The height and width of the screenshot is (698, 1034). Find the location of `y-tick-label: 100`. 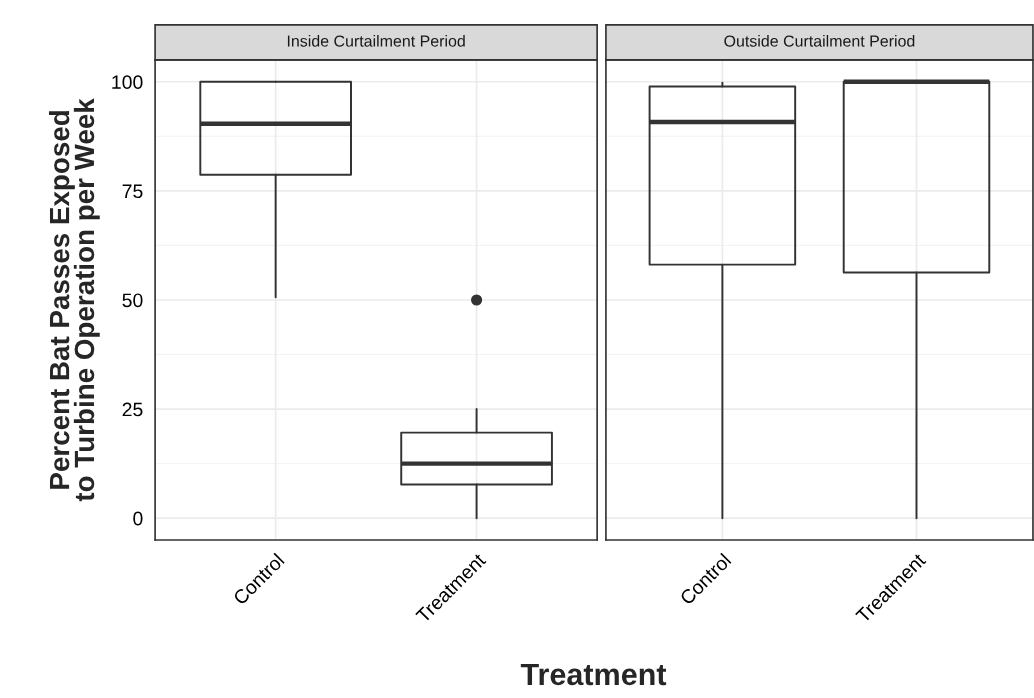

y-tick-label: 100 is located at coordinates (127, 82).